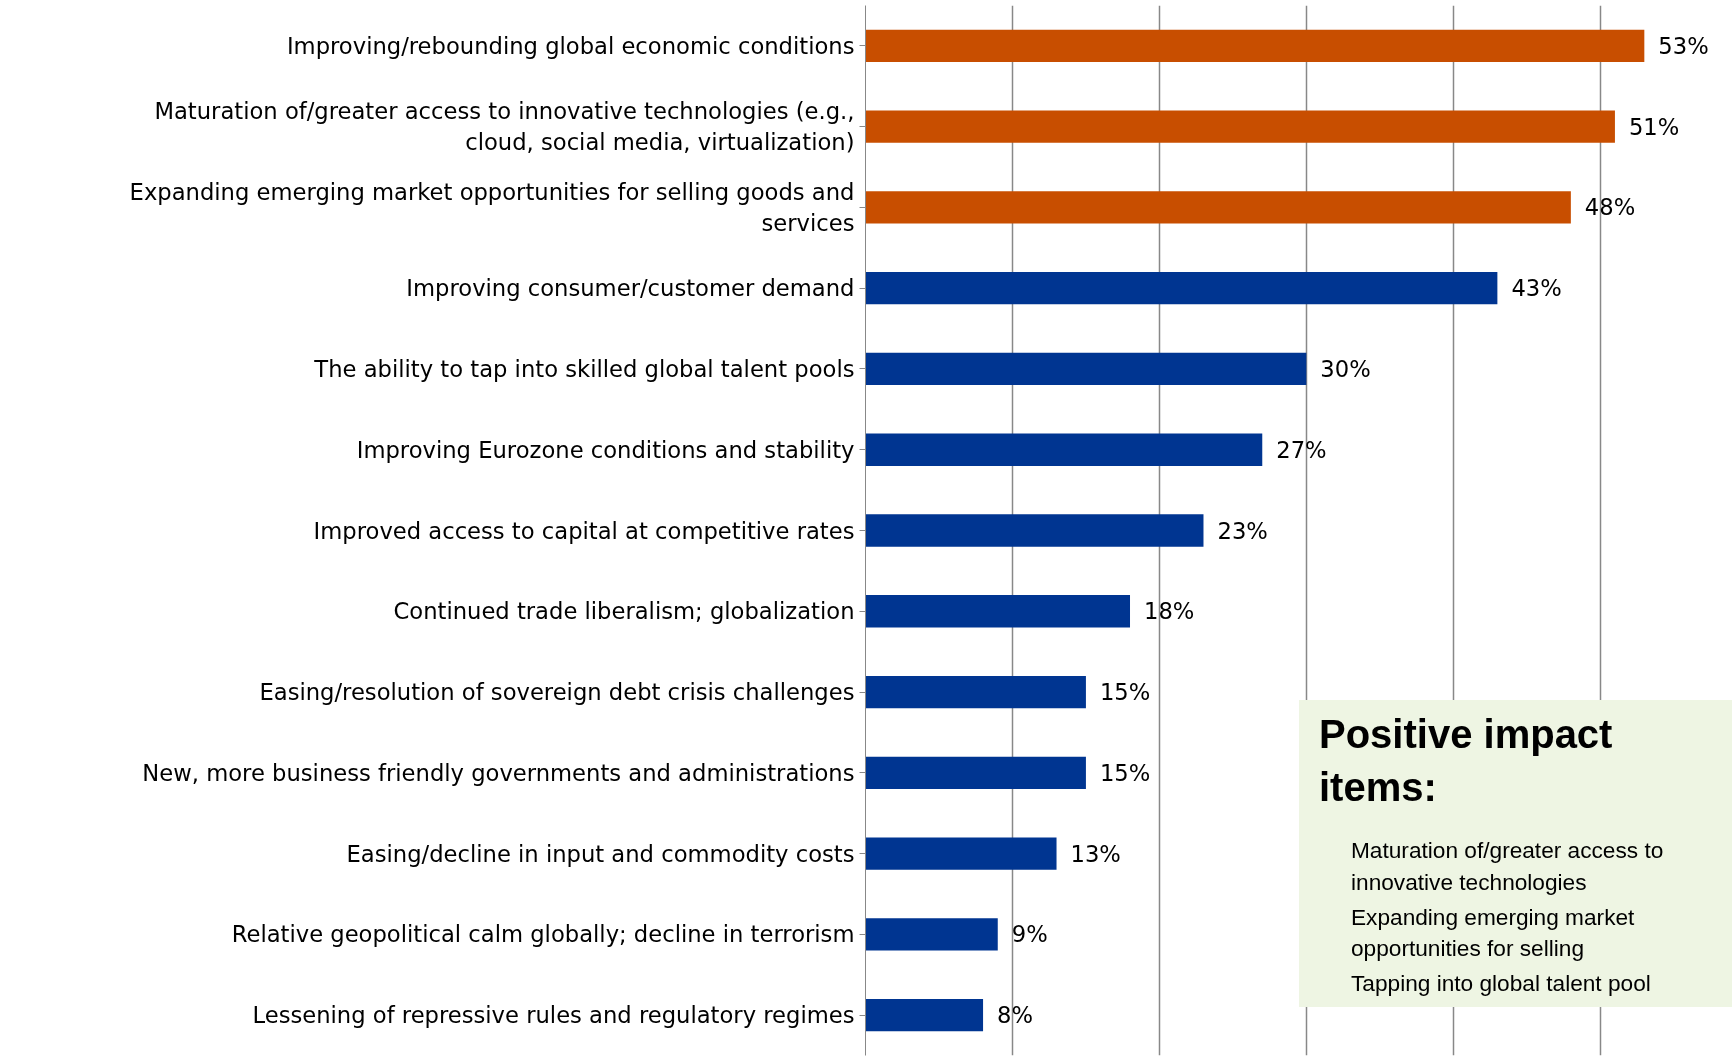  What do you see at coordinates (1466, 761) in the screenshot?
I see `annotation: Positive impact items:` at bounding box center [1466, 761].